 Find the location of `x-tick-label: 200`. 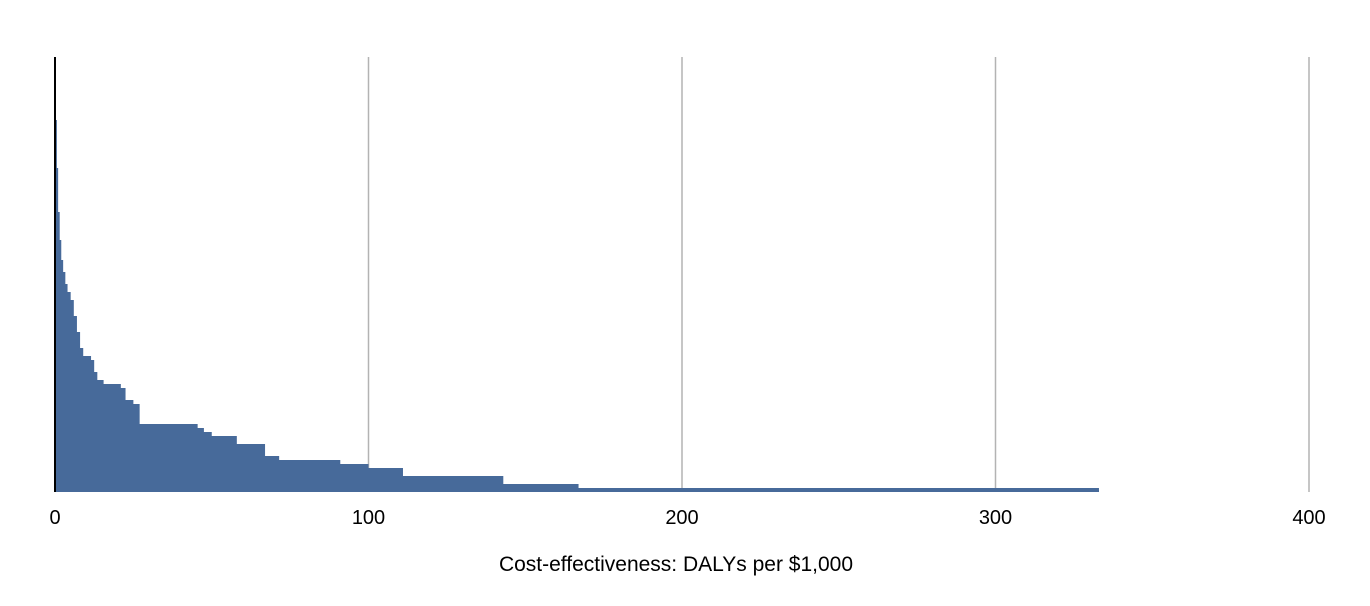

x-tick-label: 200 is located at coordinates (681, 518).